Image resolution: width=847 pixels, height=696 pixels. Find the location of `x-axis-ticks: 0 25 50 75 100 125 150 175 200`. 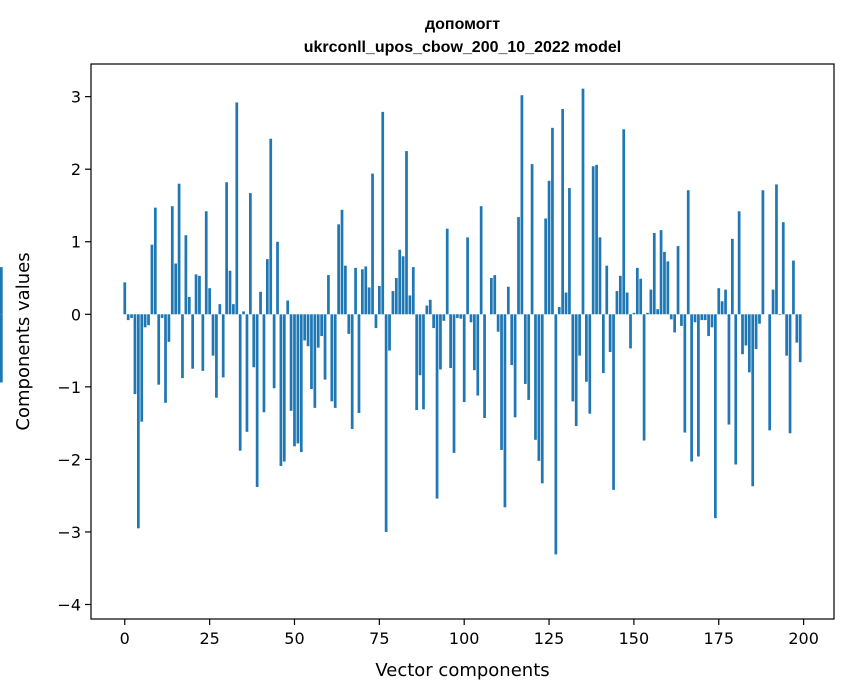

x-axis-ticks: 0 25 50 75 100 125 150 175 200 is located at coordinates (469, 633).